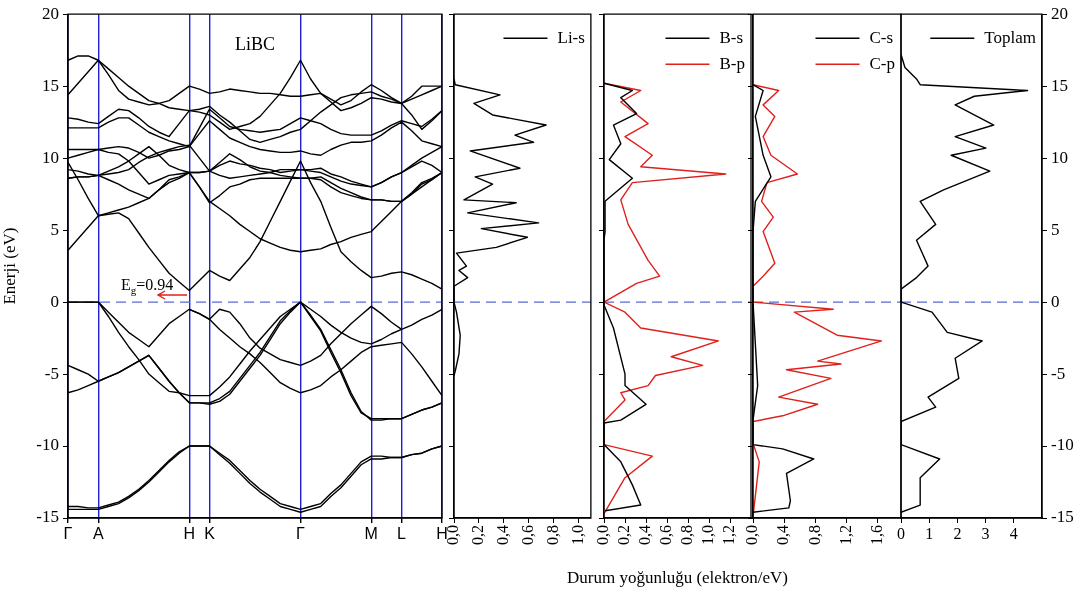 Image resolution: width=1091 pixels, height=601 pixels. What do you see at coordinates (882, 63) in the screenshot?
I see `legend-label: C-p` at bounding box center [882, 63].